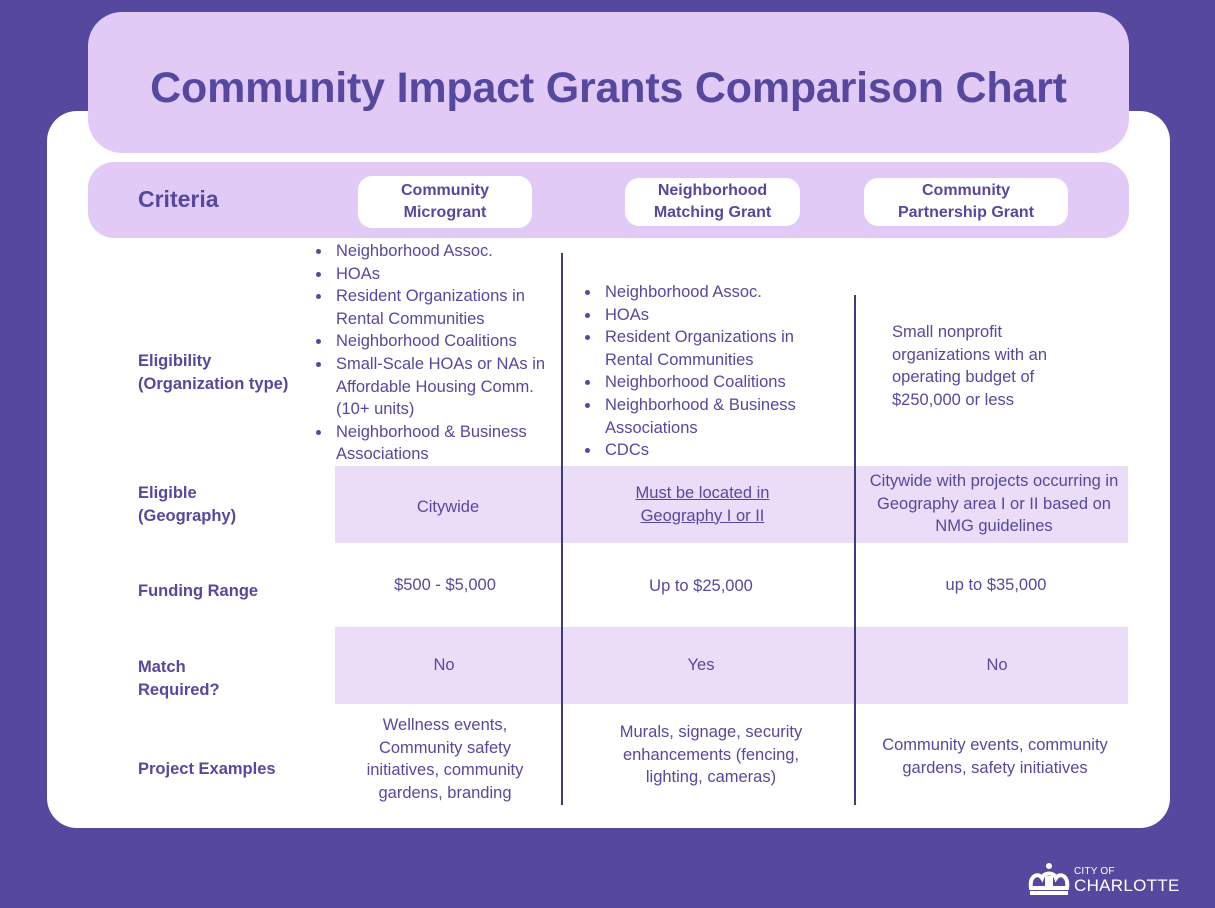 The height and width of the screenshot is (908, 1215). I want to click on microgrant-geography: Citywide, so click(448, 507).